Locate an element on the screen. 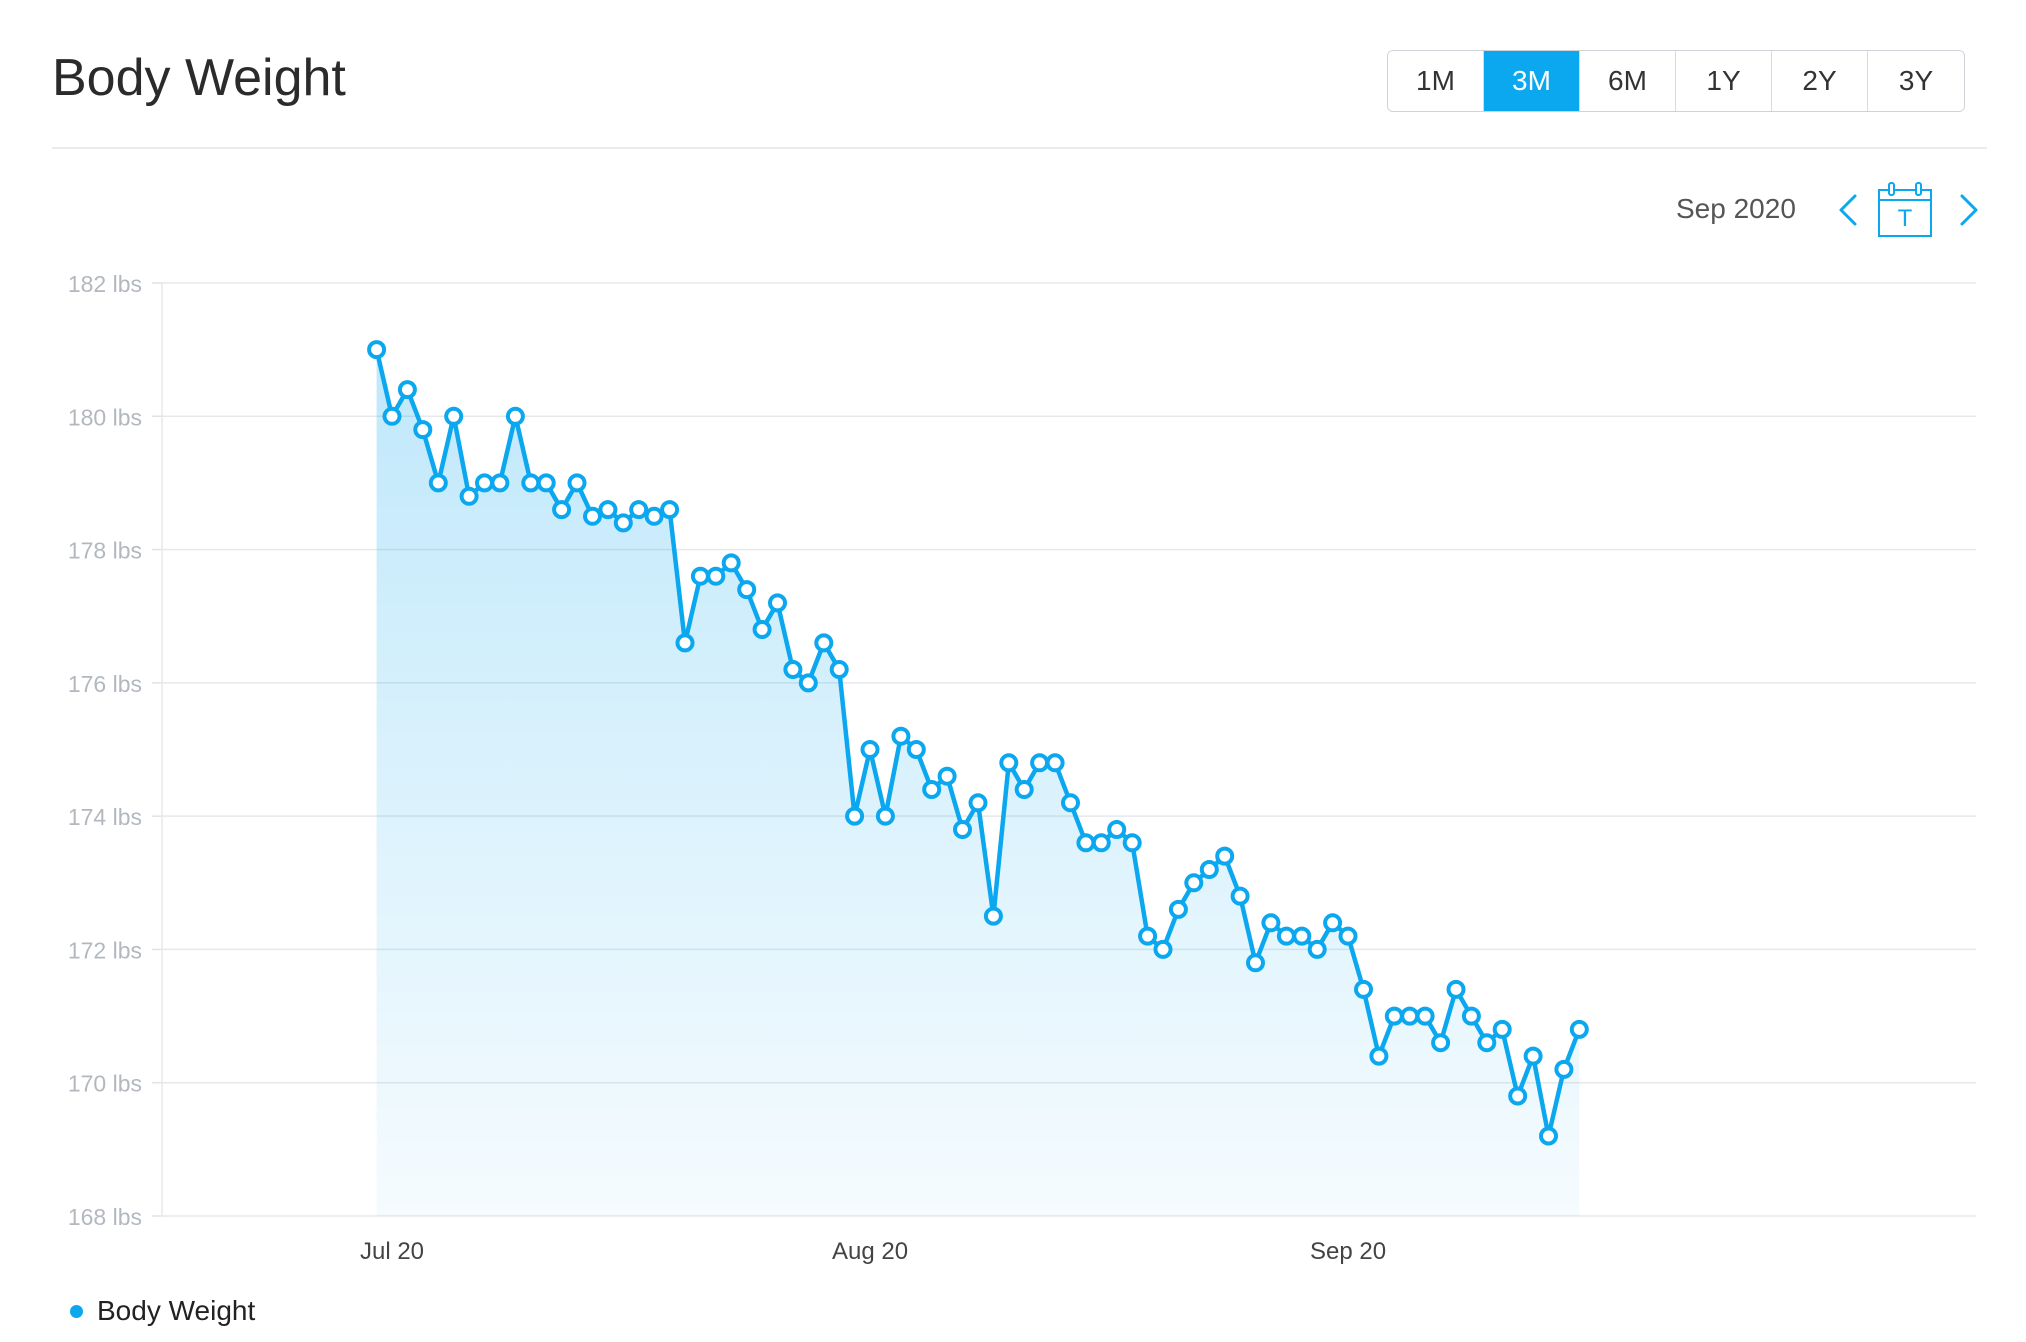 Image resolution: width=2026 pixels, height=1342 pixels. legend-marker is located at coordinates (76, 1311).